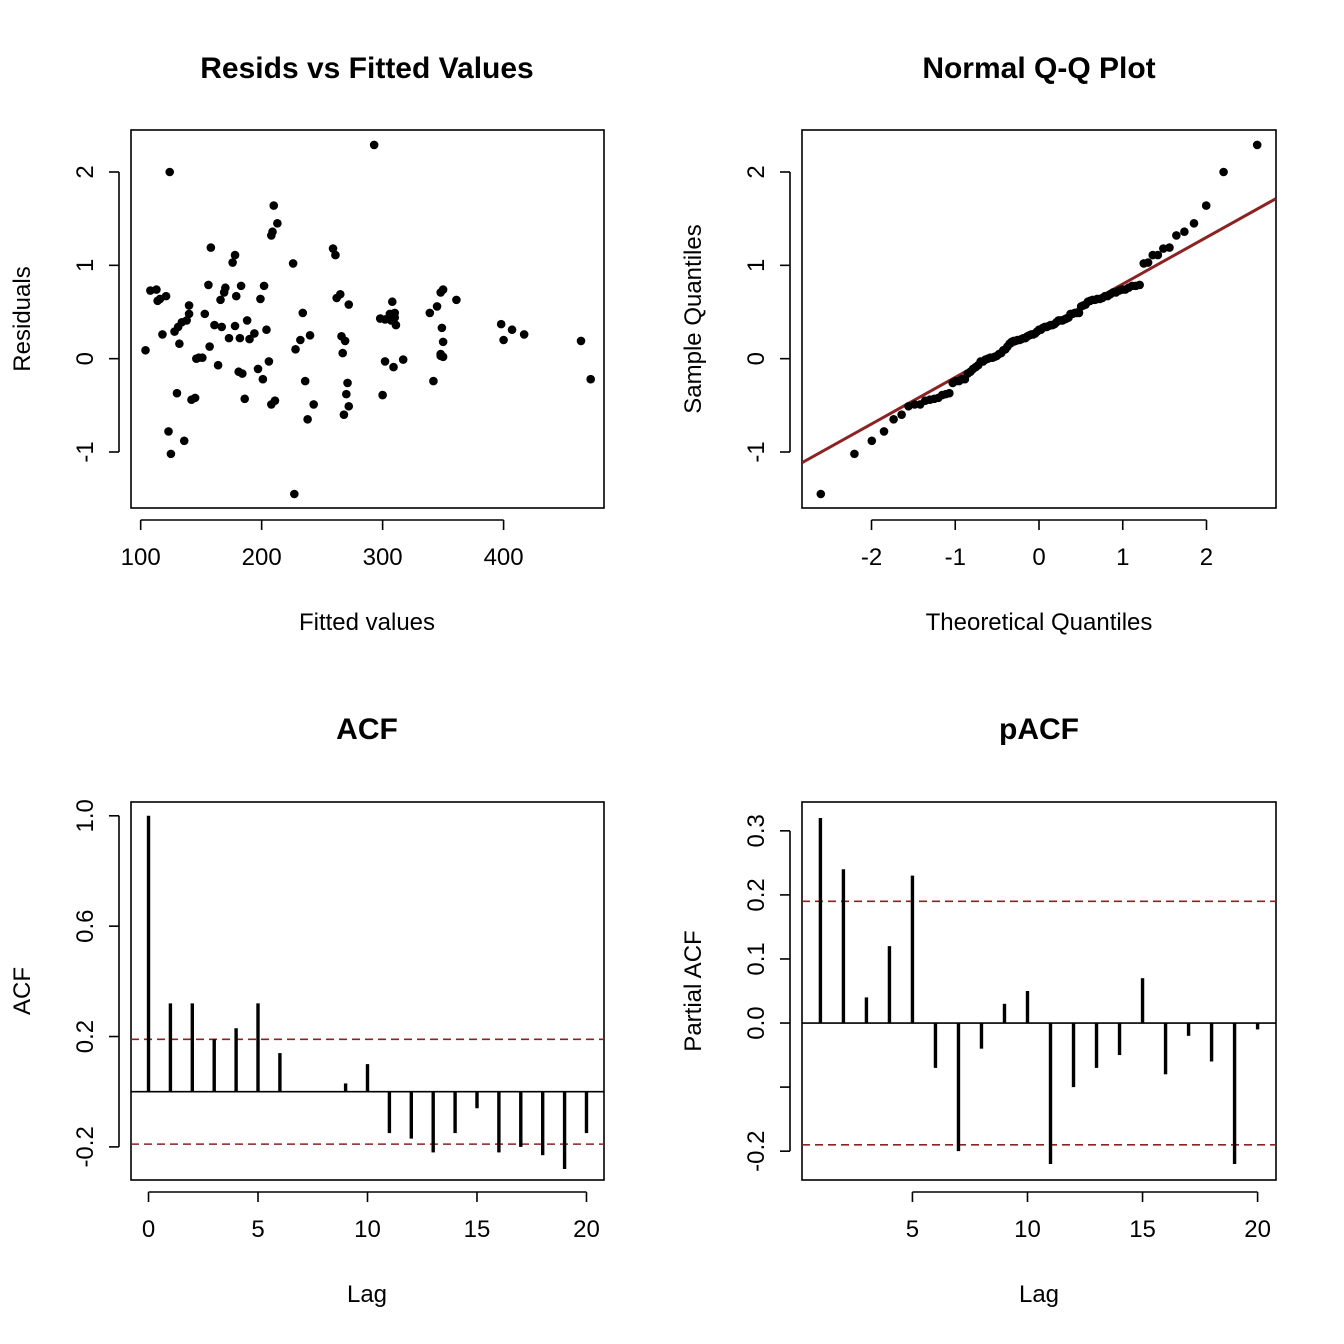 This screenshot has width=1344, height=1344. I want to click on y-tick-label: 1, so click(85, 265).